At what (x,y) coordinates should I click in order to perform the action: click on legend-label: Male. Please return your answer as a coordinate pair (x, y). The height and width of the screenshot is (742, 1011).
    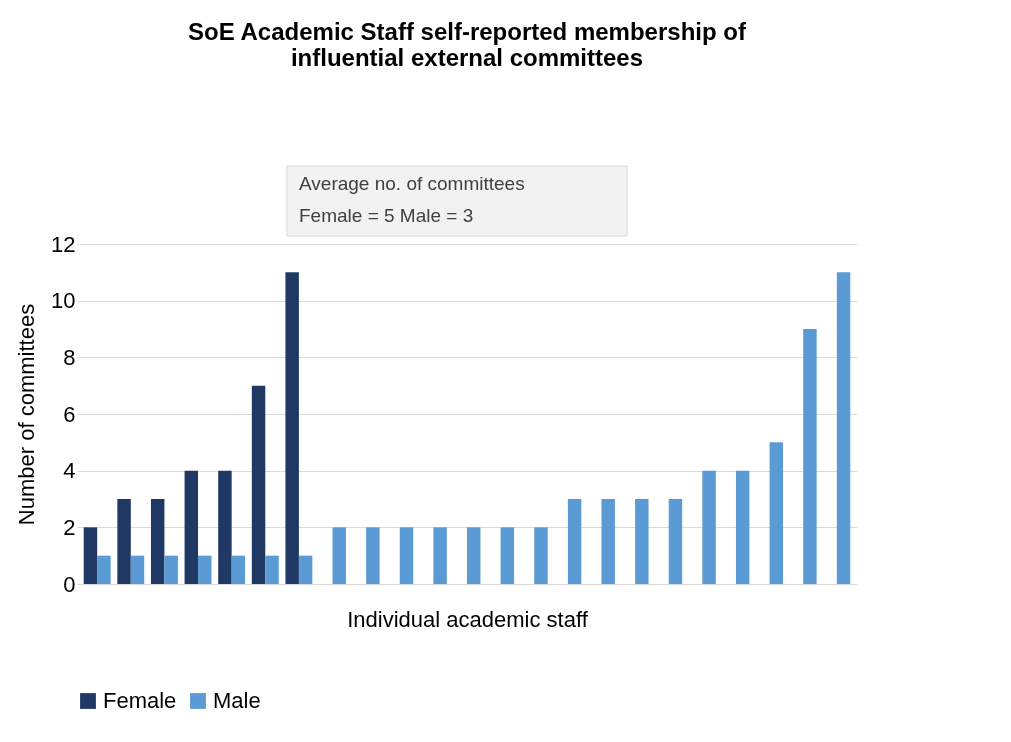
    Looking at the image, I should click on (237, 700).